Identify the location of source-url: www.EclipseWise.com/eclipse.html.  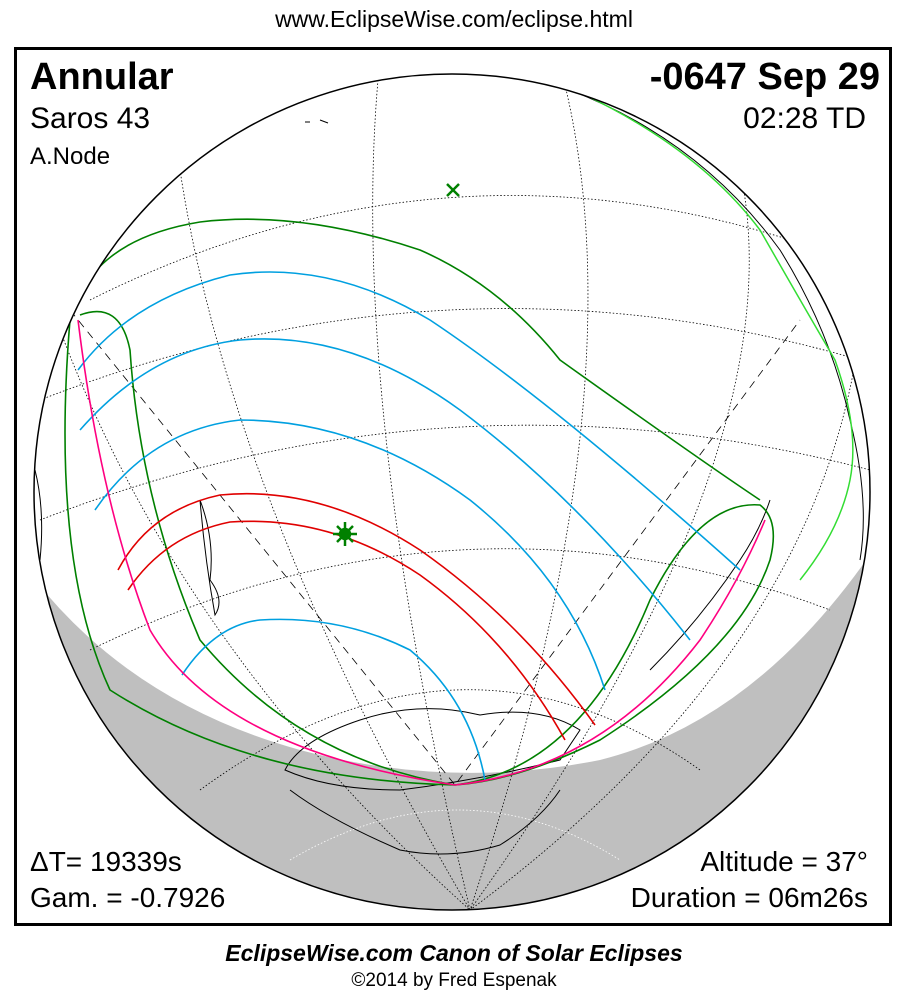
(454, 19).